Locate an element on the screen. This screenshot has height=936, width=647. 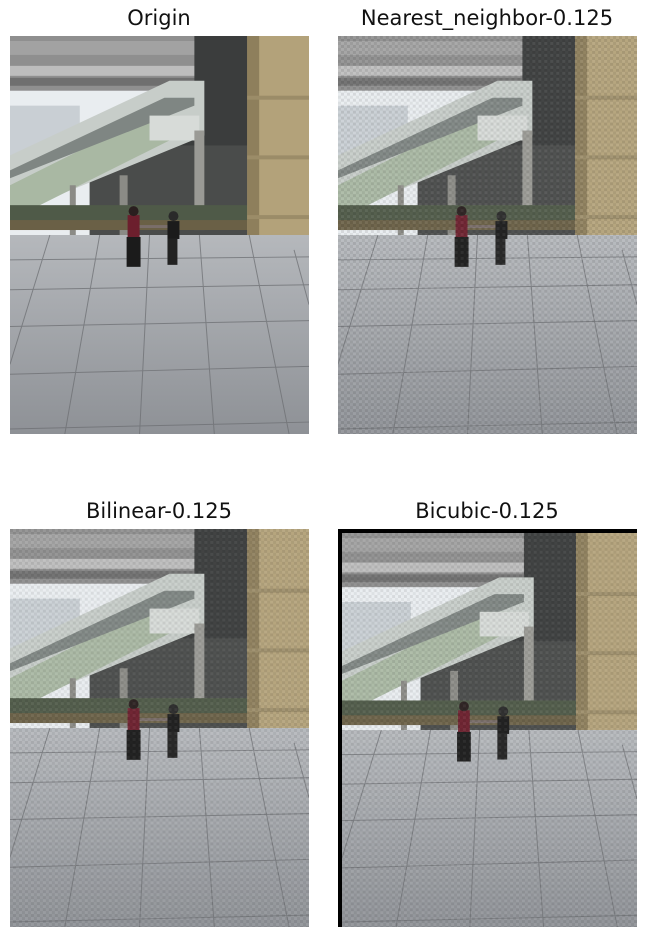
panel-title-origin: Origin is located at coordinates (159, 18).